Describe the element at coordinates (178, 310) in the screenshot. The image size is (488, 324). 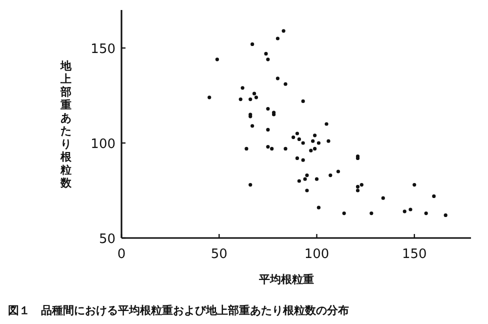
I see `caption: 図１ 品種間における平均根粒重および地上部重あたり根粒数の分布` at that location.